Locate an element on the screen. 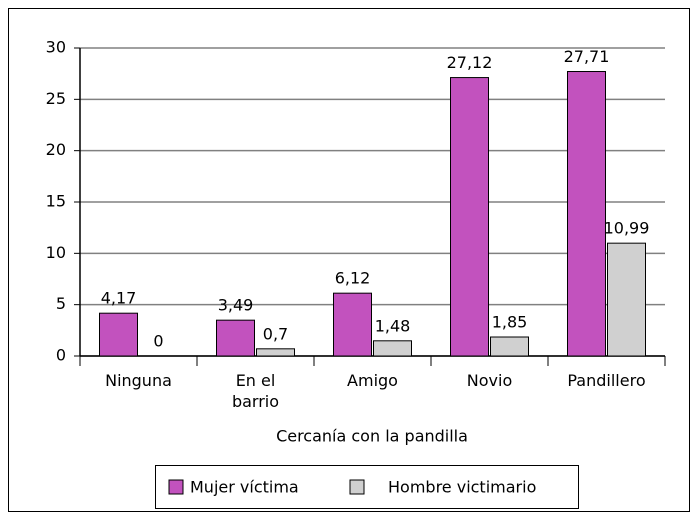  legend-label: Hombre victimario is located at coordinates (462, 487).